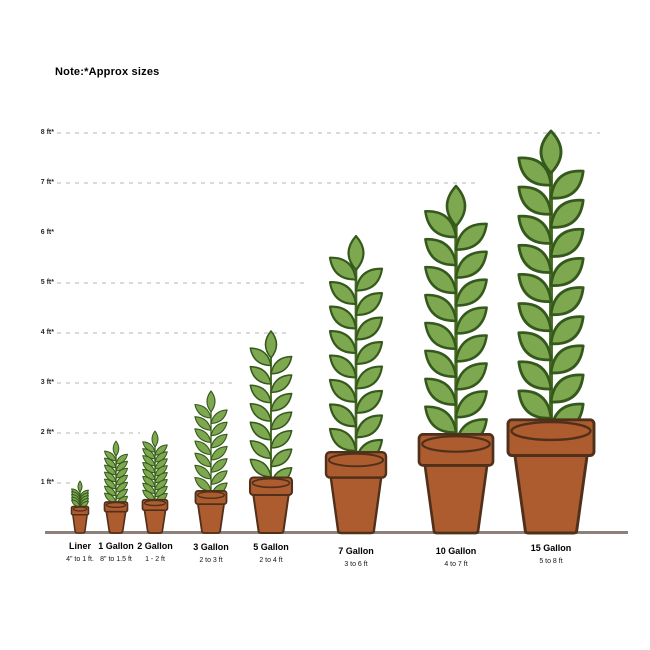 The image size is (650, 650). What do you see at coordinates (116, 546) in the screenshot?
I see `category-name: 1 Gallon` at bounding box center [116, 546].